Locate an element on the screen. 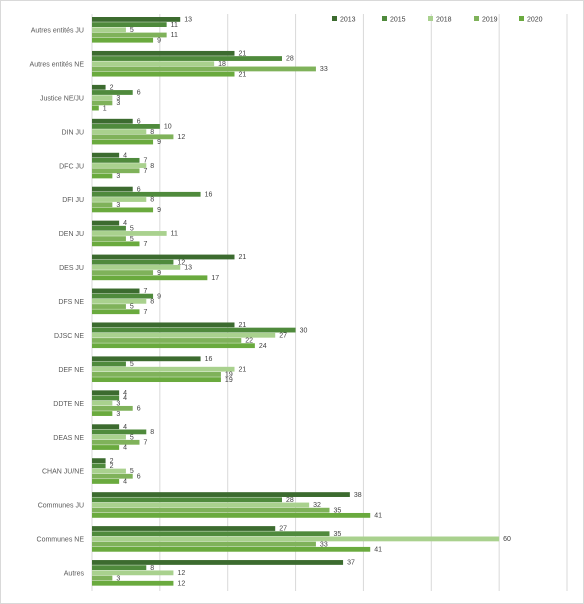 The height and width of the screenshot is (604, 584). value-label-2019-14: 35 is located at coordinates (338, 510).